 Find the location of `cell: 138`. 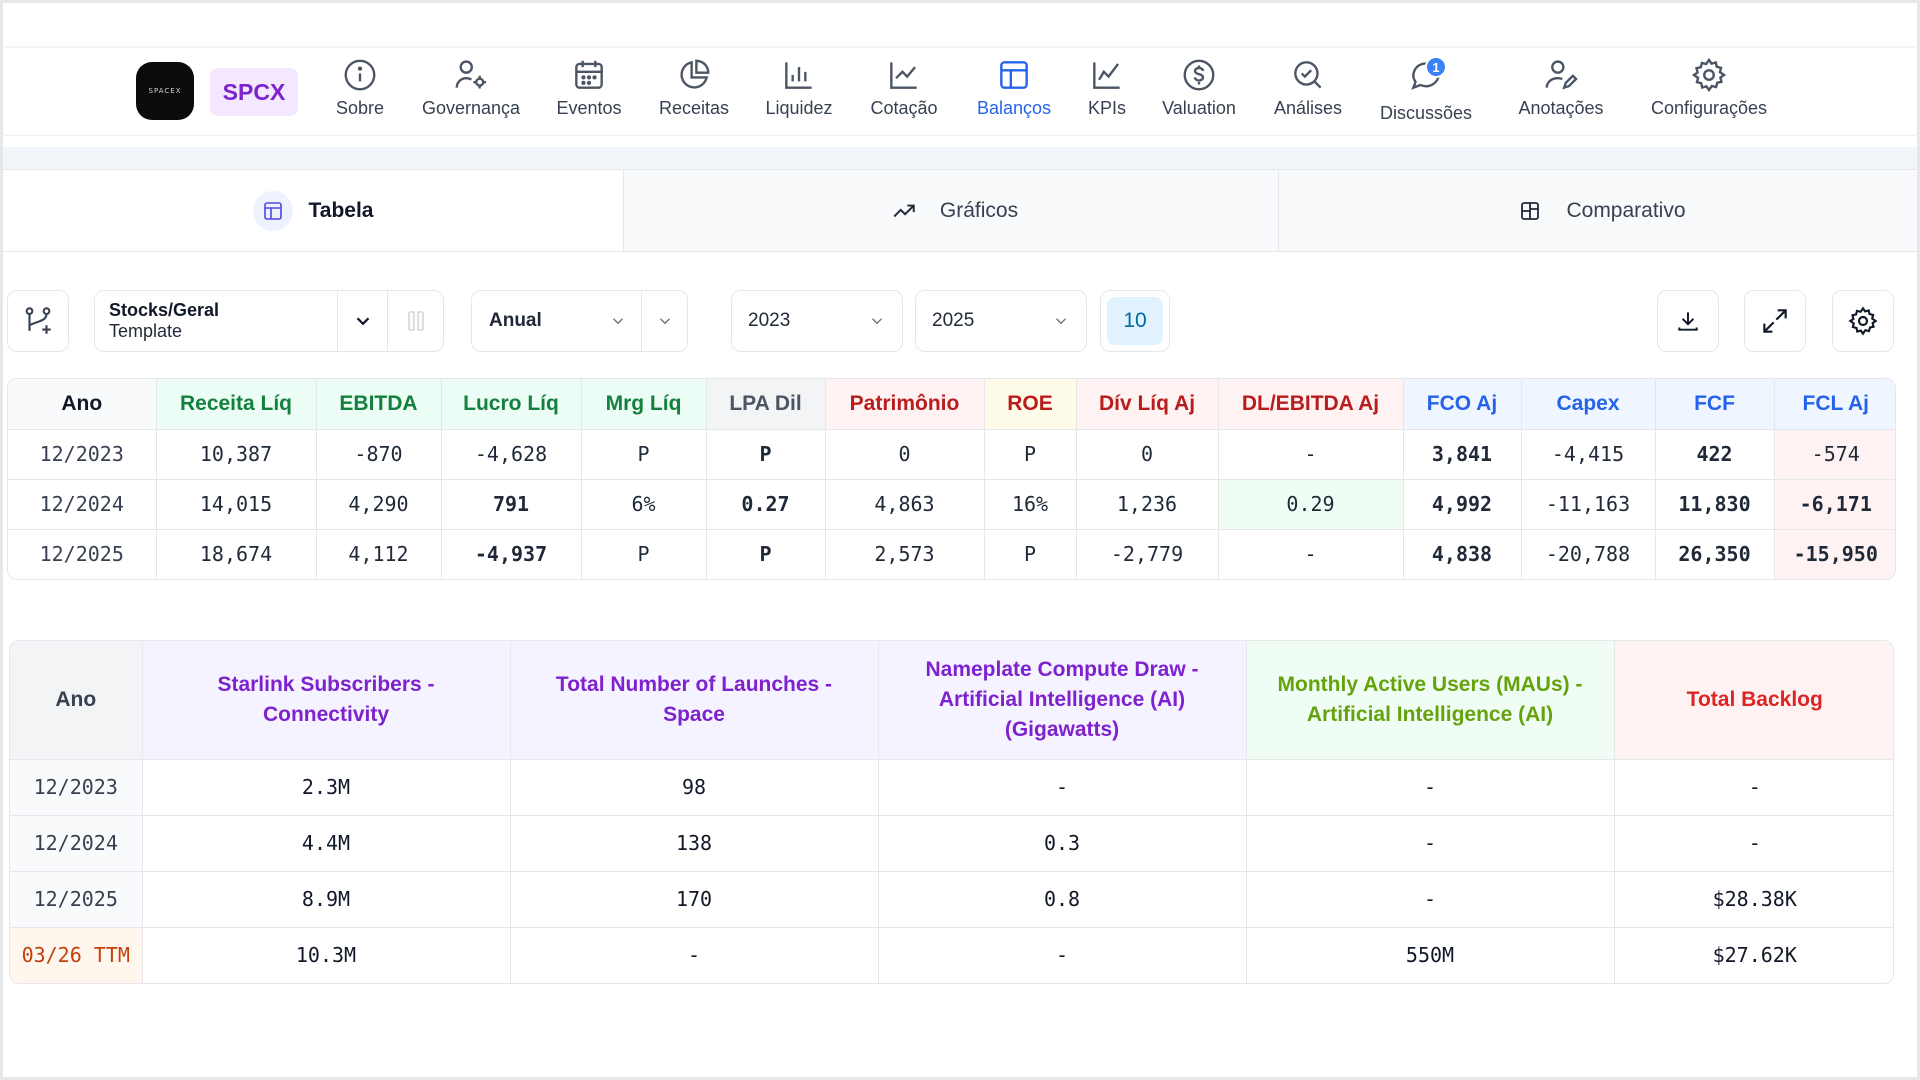

cell: 138 is located at coordinates (694, 843).